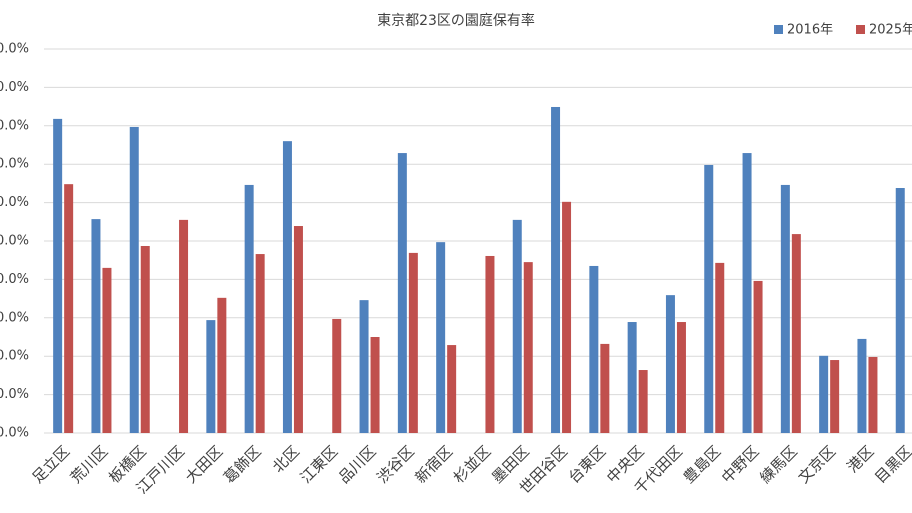 The width and height of the screenshot is (912, 513). Describe the element at coordinates (14, 317) in the screenshot. I see `y-tick-label: 30.0%` at that location.